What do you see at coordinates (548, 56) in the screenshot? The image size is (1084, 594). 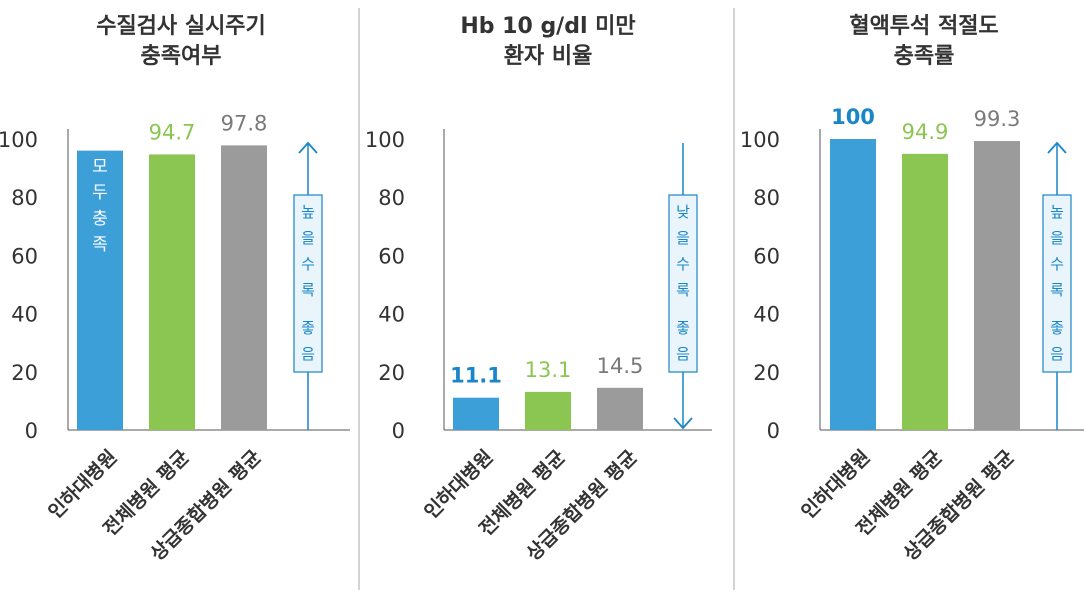 I see `chart-title-line: 환자 비율` at bounding box center [548, 56].